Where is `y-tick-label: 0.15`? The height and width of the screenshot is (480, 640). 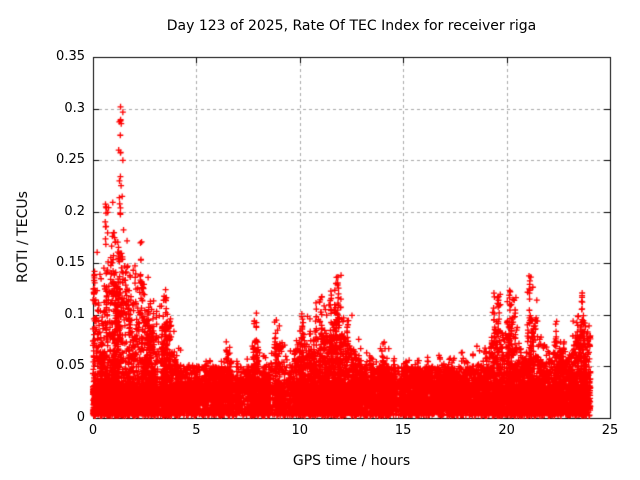 y-tick-label: 0.15 is located at coordinates (70, 263).